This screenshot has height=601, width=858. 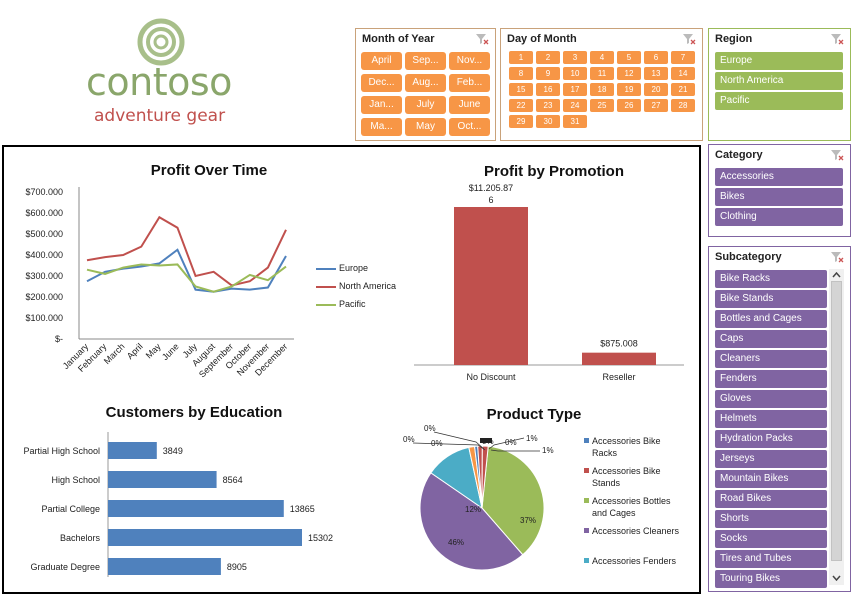 What do you see at coordinates (548, 73) in the screenshot?
I see `day-button: 9` at bounding box center [548, 73].